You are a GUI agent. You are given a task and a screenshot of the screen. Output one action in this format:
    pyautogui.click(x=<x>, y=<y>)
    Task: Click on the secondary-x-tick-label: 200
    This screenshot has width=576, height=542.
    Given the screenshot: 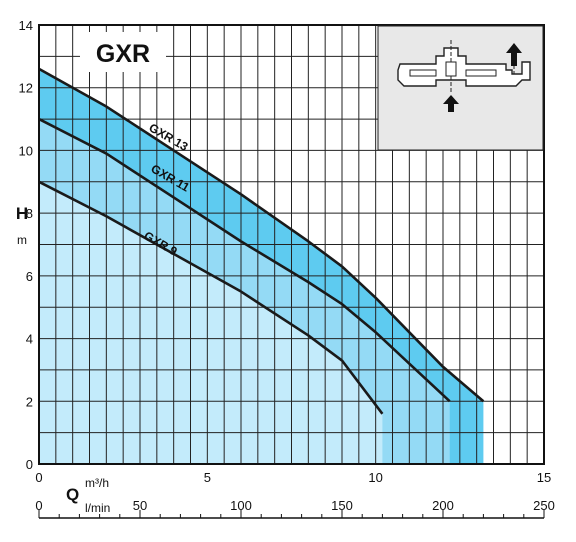 What is the action you would take?
    pyautogui.click(x=443, y=505)
    